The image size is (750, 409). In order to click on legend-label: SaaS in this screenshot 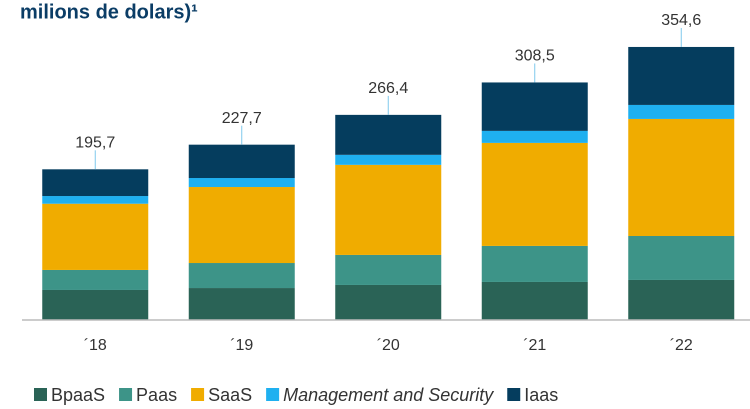, I will do `click(230, 395)`.